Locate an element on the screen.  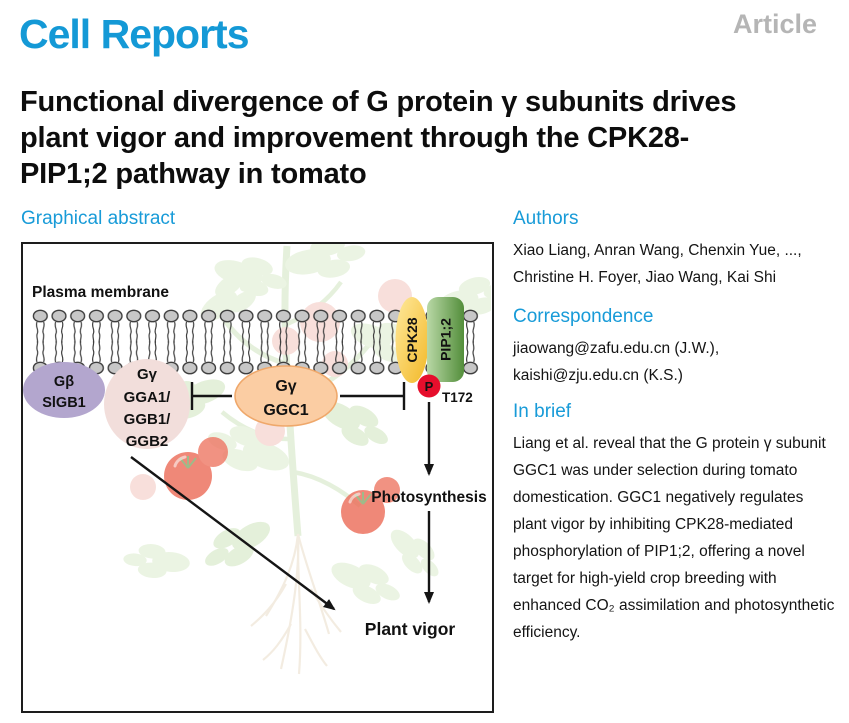
ggb1-label: GGB1/ is located at coordinates (148, 419).